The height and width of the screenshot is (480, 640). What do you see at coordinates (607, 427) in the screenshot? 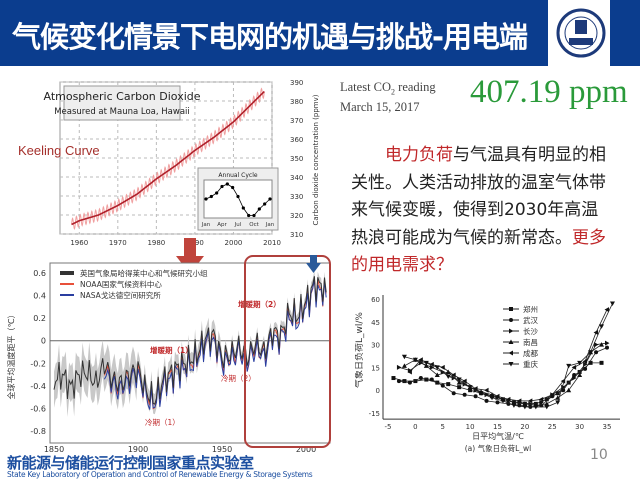
I see `load-xtick: 35` at bounding box center [607, 427].